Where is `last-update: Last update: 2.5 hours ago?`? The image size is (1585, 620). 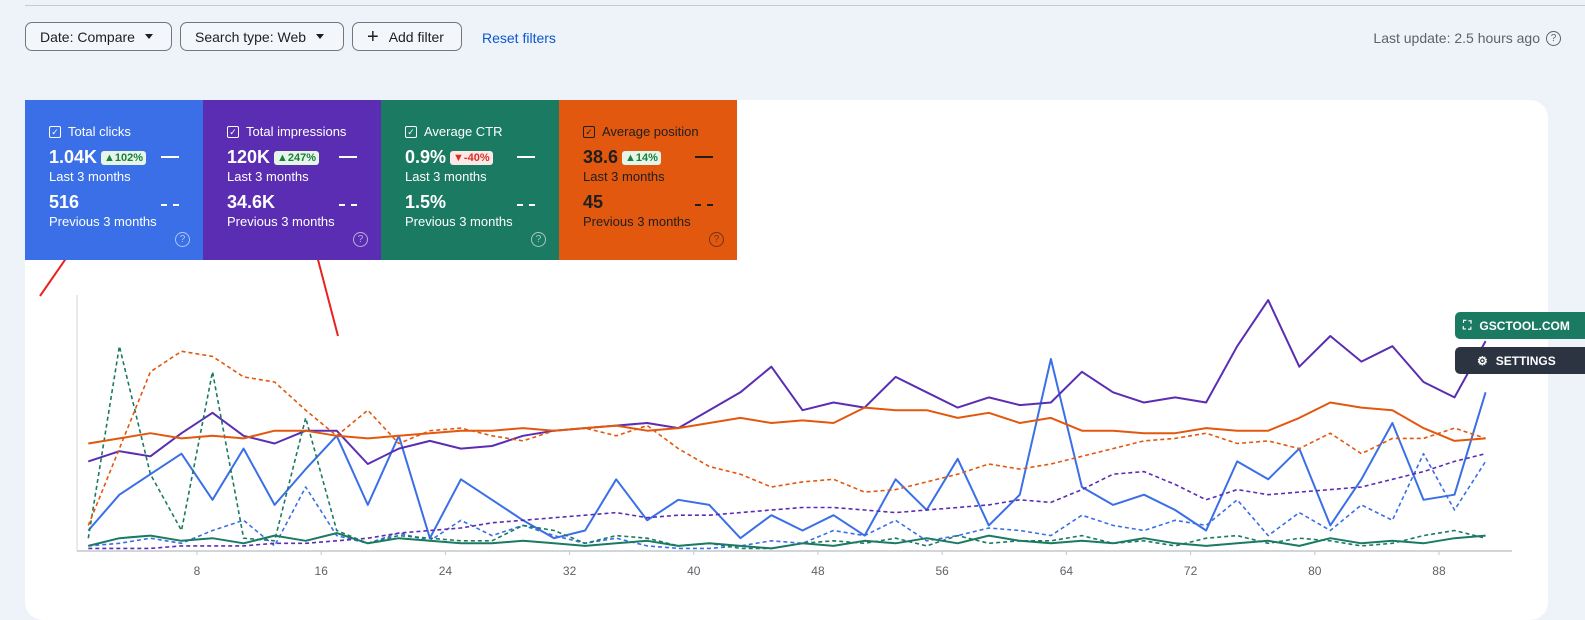 last-update: Last update: 2.5 hours ago? is located at coordinates (1467, 38).